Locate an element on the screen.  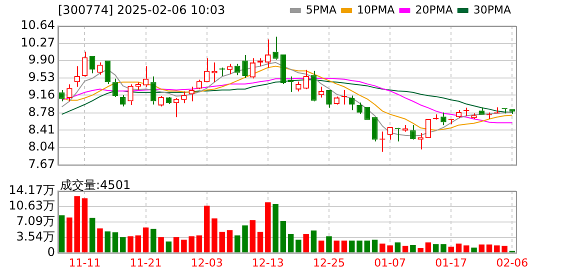
y-tick-label: 10.64 is located at coordinates (37, 25).